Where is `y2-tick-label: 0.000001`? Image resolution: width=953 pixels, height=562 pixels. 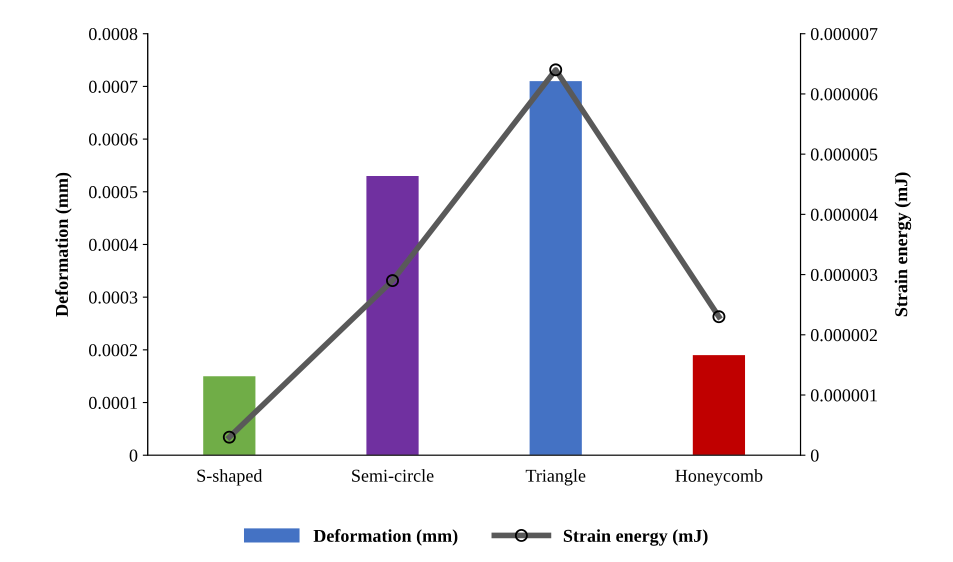
y2-tick-label: 0.000001 is located at coordinates (843, 395).